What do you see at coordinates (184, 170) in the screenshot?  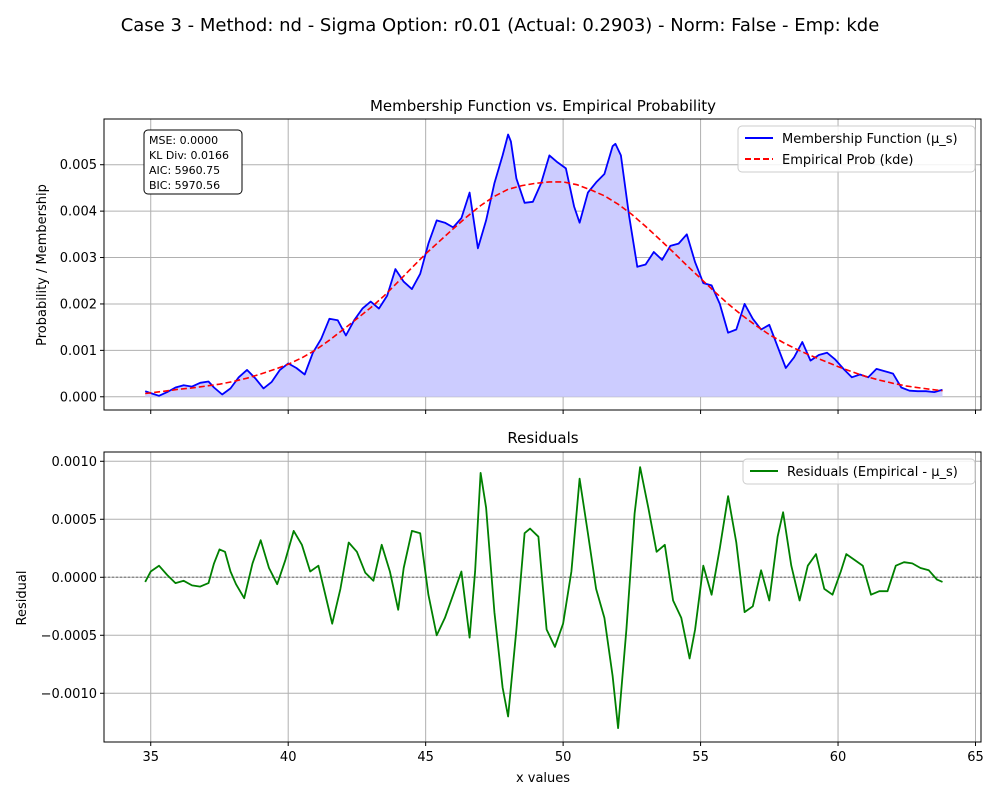 I see `stats-aic: AIC: 5960.75` at bounding box center [184, 170].